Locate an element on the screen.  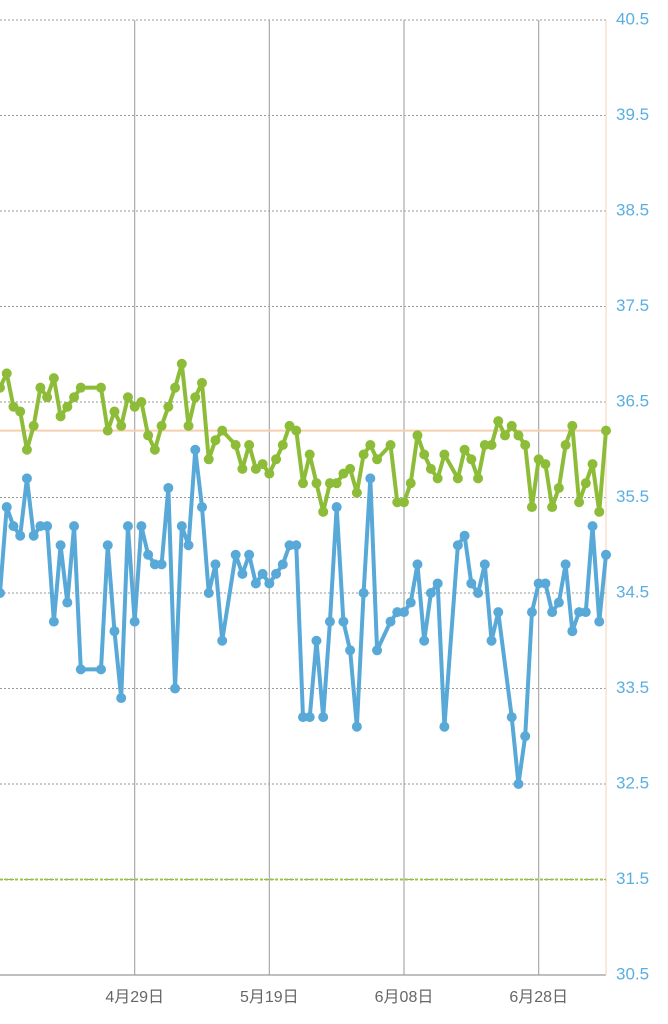
y-tick-label: 36.5 is located at coordinates (632, 400).